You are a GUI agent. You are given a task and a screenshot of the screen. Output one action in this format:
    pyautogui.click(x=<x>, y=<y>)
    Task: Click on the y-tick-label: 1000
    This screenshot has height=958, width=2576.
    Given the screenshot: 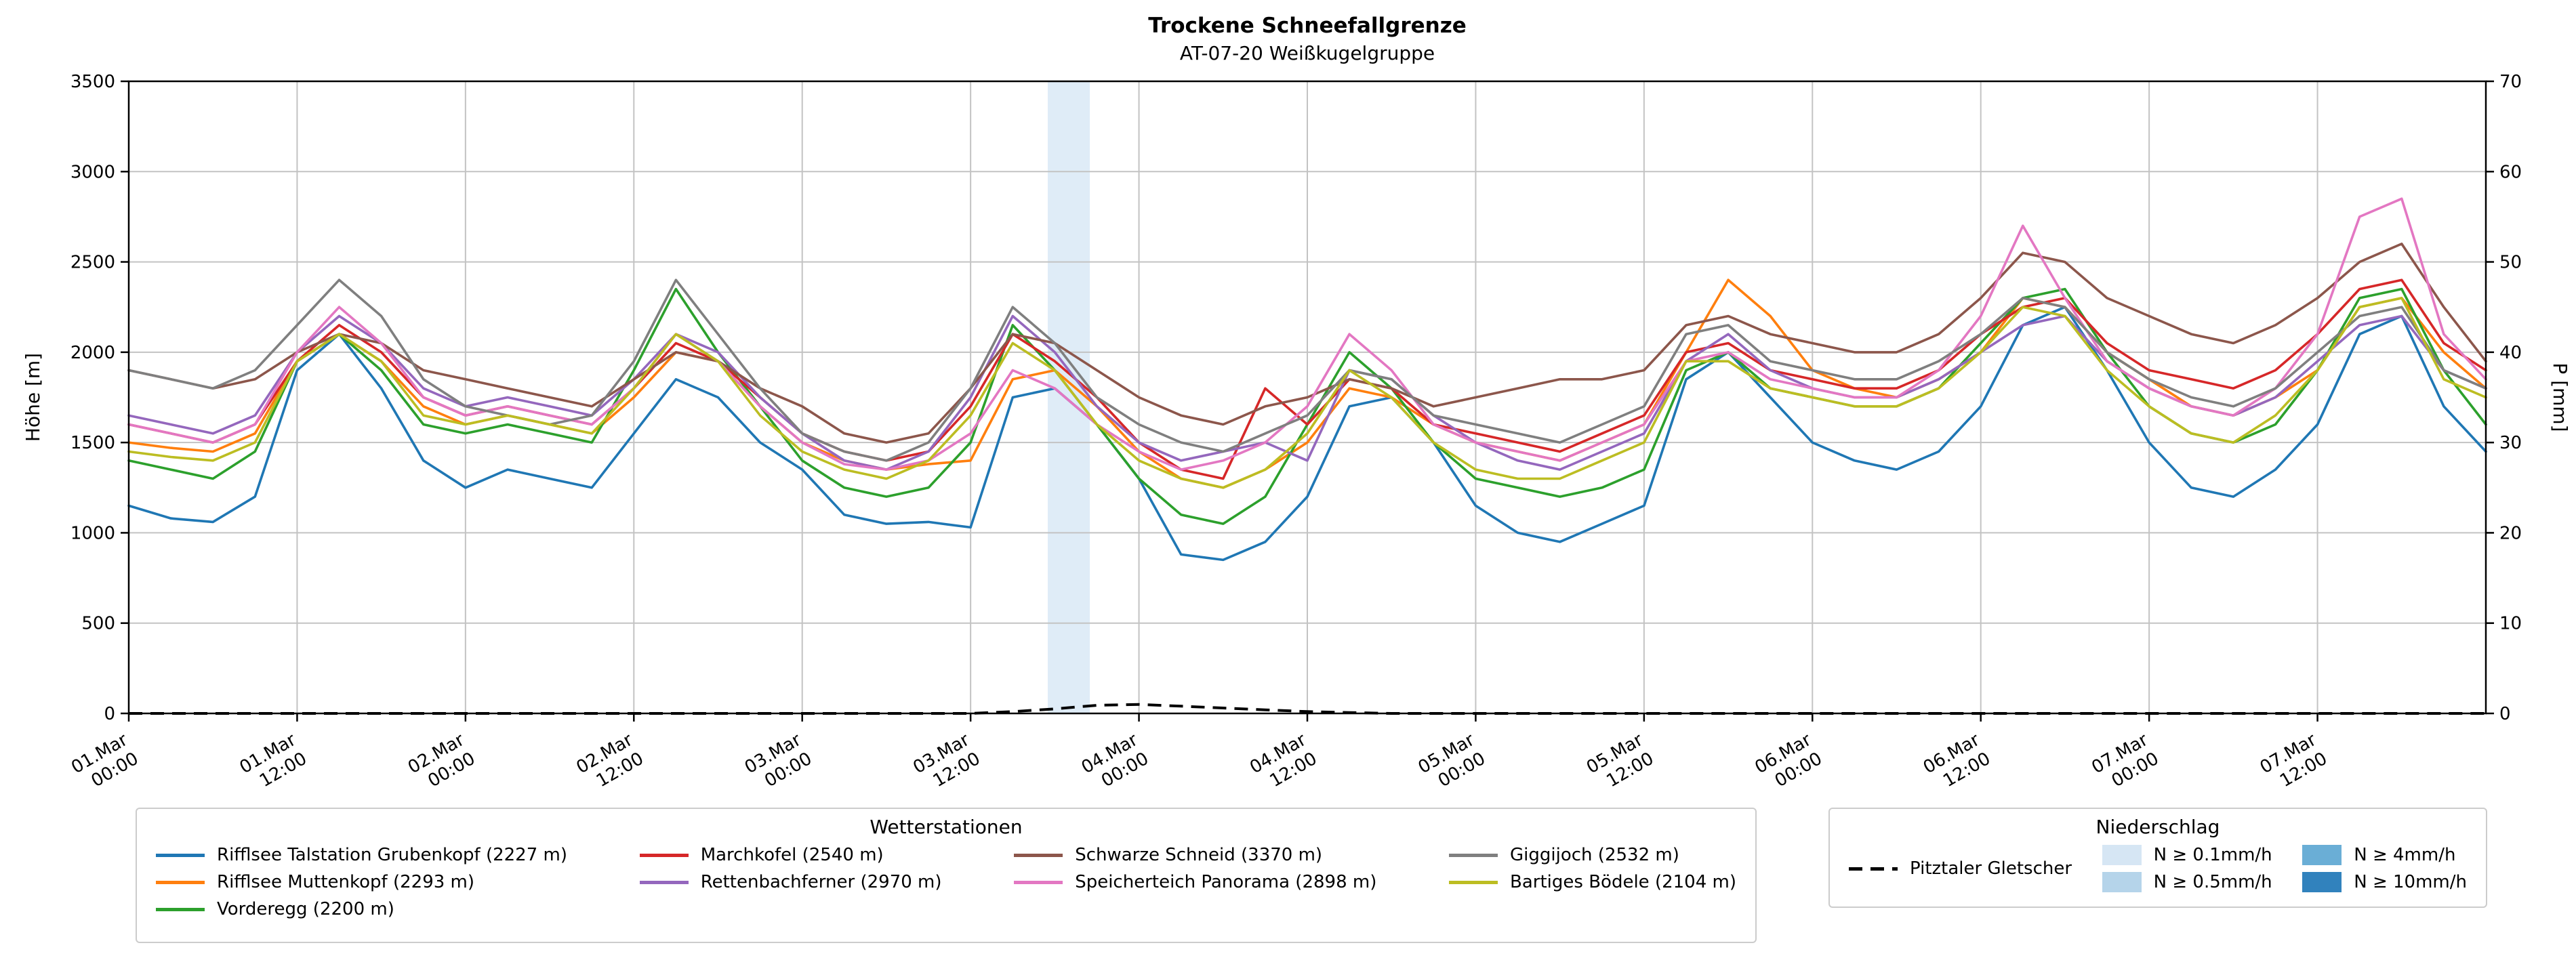 What is the action you would take?
    pyautogui.click(x=93, y=533)
    